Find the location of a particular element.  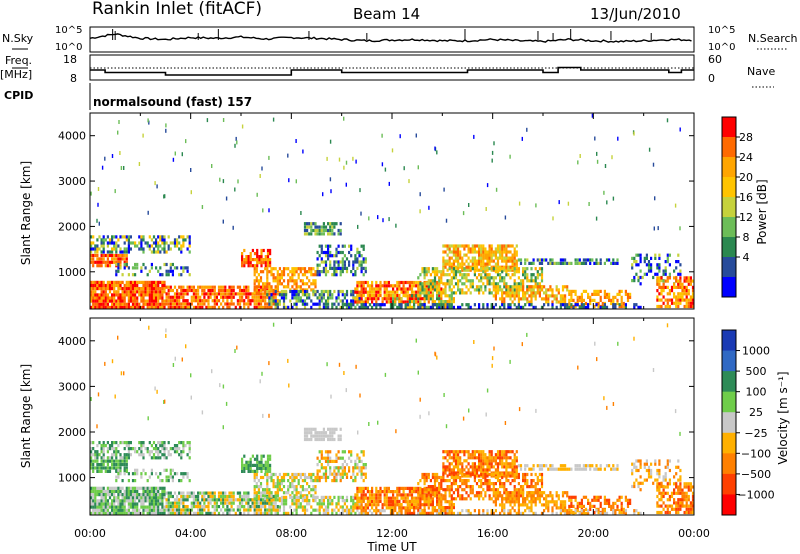

x-tick-label: 08:00 is located at coordinates (291, 533).